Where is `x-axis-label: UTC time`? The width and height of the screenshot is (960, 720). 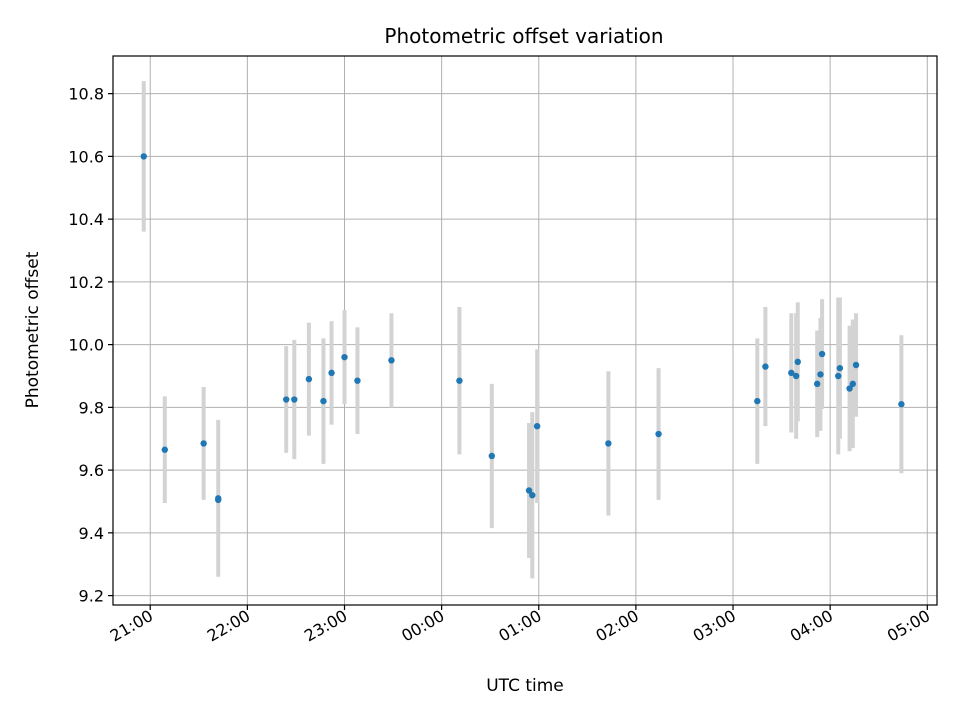 x-axis-label: UTC time is located at coordinates (525, 686).